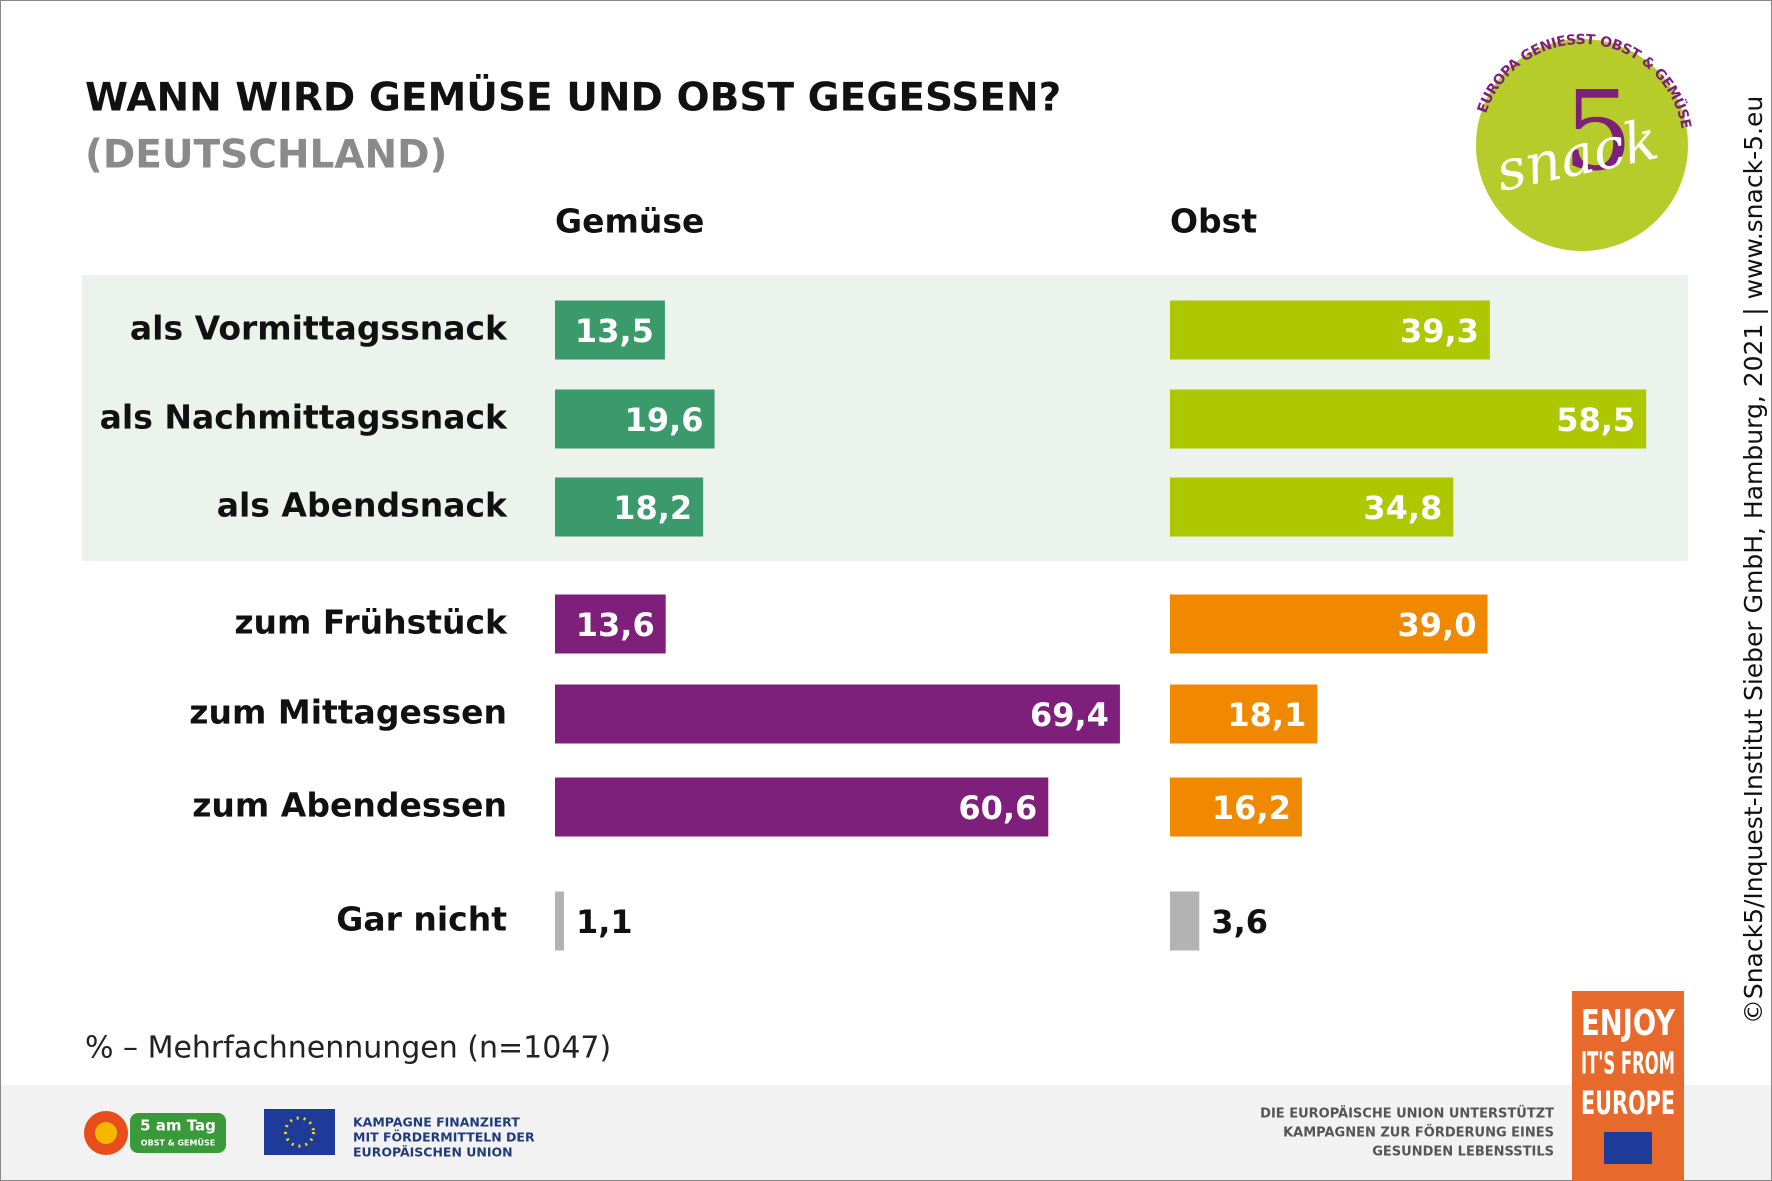  What do you see at coordinates (573, 97) in the screenshot?
I see `chart-title: WANN WIRD GEMÜSE UND OBST GEGESSEN?` at bounding box center [573, 97].